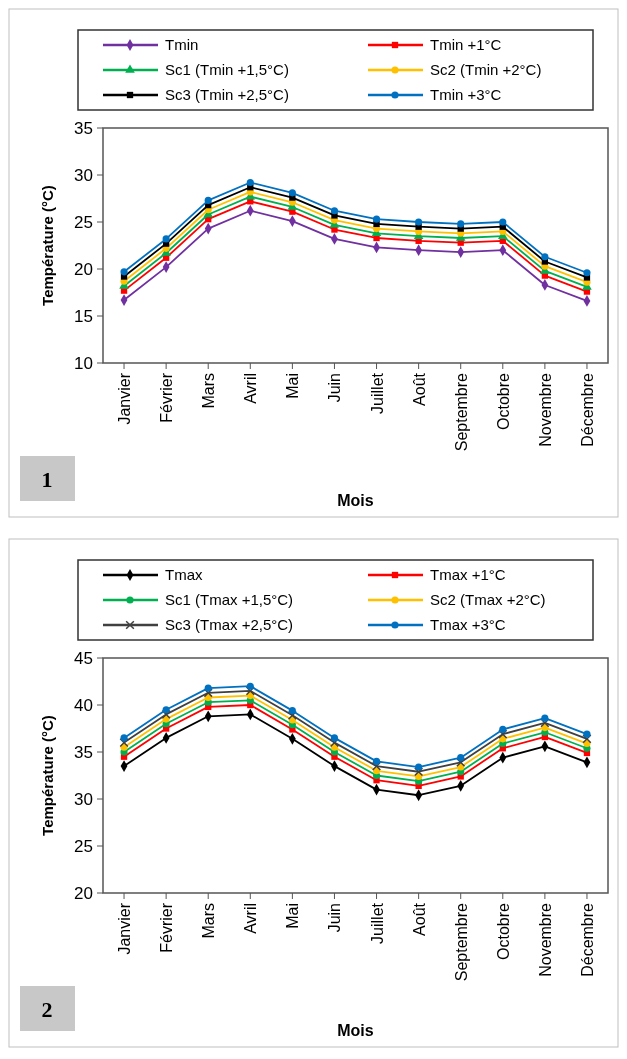 This screenshot has height=1059, width=627. Describe the element at coordinates (486, 70) in the screenshot. I see `legend-label: Sc2 (Tmin +2°C)` at that location.